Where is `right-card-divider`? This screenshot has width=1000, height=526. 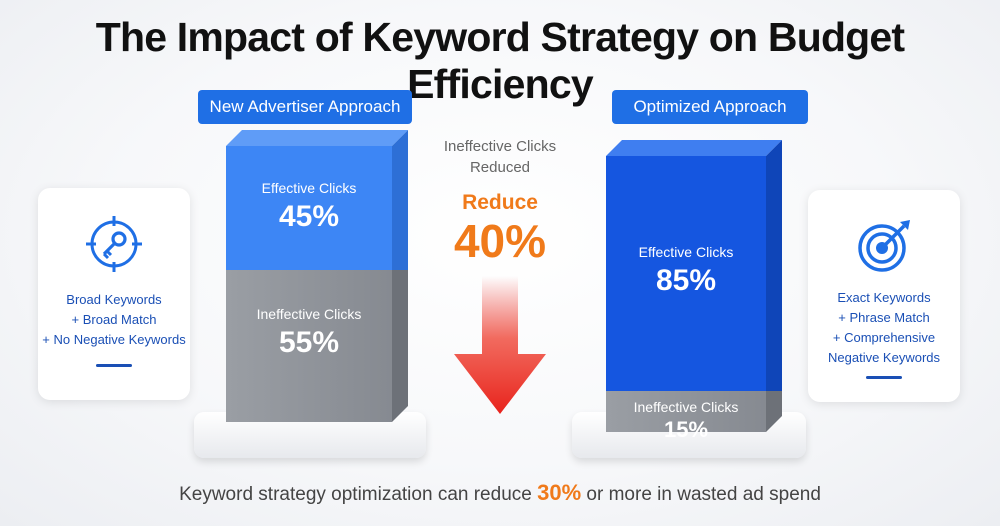
right-card-divider is located at coordinates (884, 377).